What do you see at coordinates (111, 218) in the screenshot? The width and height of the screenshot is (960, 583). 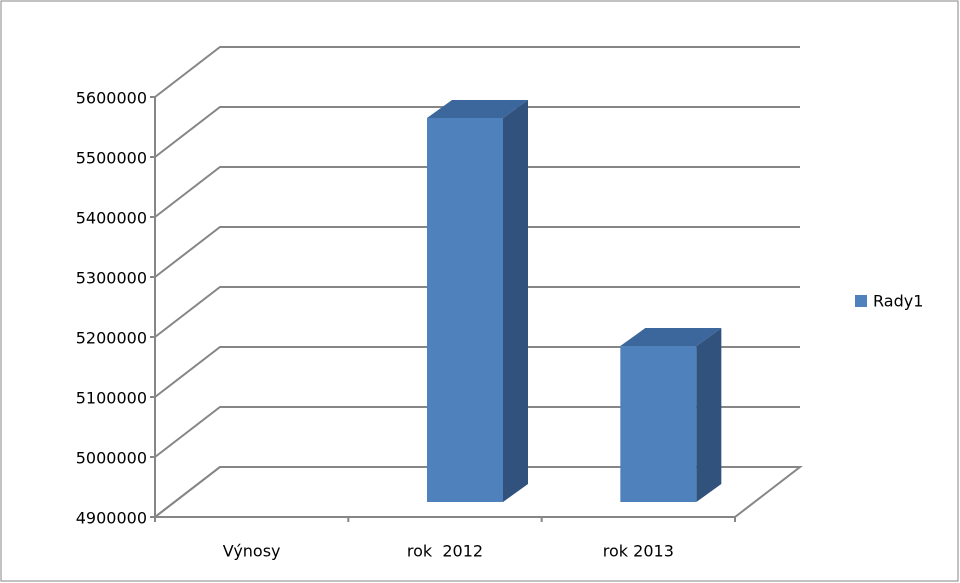 I see `y-tick-label: 5400000` at bounding box center [111, 218].